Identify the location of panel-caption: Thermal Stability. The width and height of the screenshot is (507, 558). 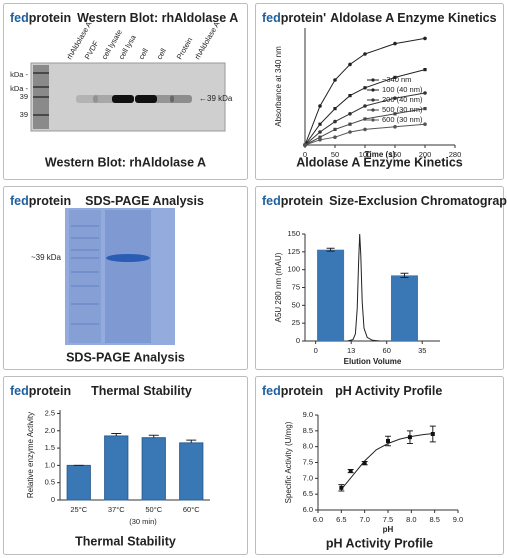
(125, 541).